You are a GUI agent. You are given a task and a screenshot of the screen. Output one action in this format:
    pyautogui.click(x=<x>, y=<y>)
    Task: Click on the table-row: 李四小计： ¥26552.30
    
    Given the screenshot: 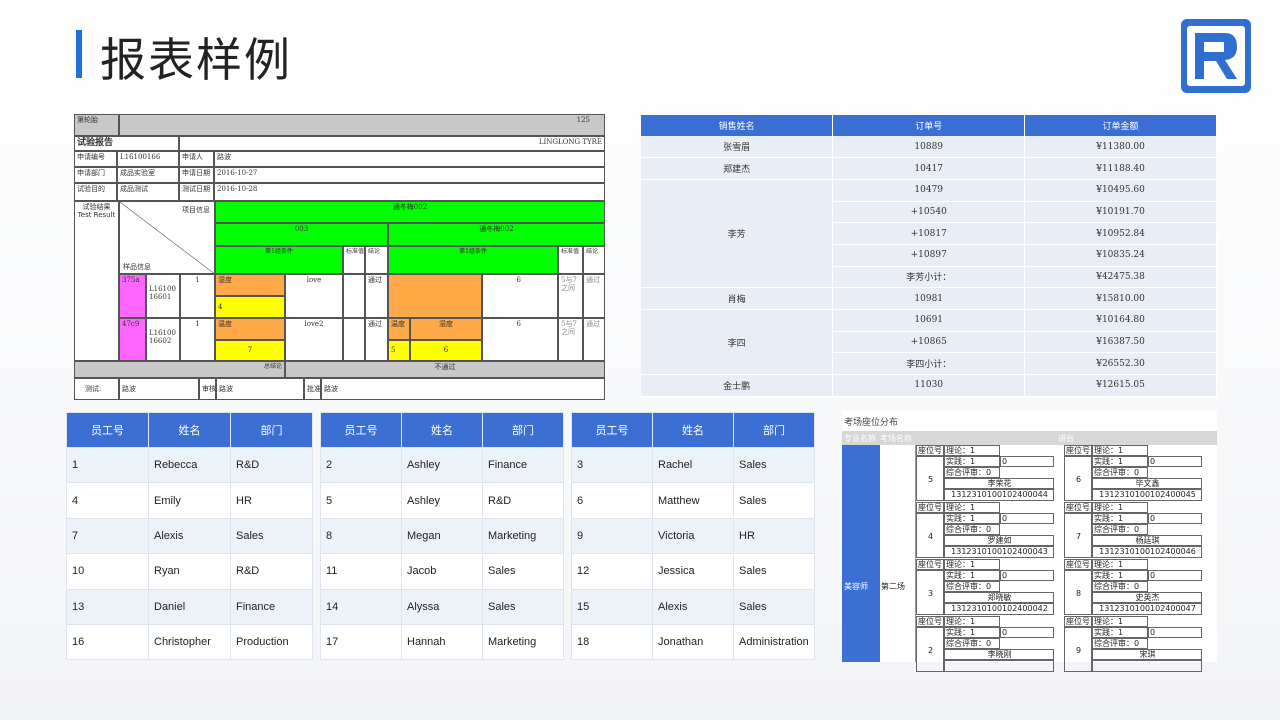 What is the action you would take?
    pyautogui.click(x=929, y=364)
    